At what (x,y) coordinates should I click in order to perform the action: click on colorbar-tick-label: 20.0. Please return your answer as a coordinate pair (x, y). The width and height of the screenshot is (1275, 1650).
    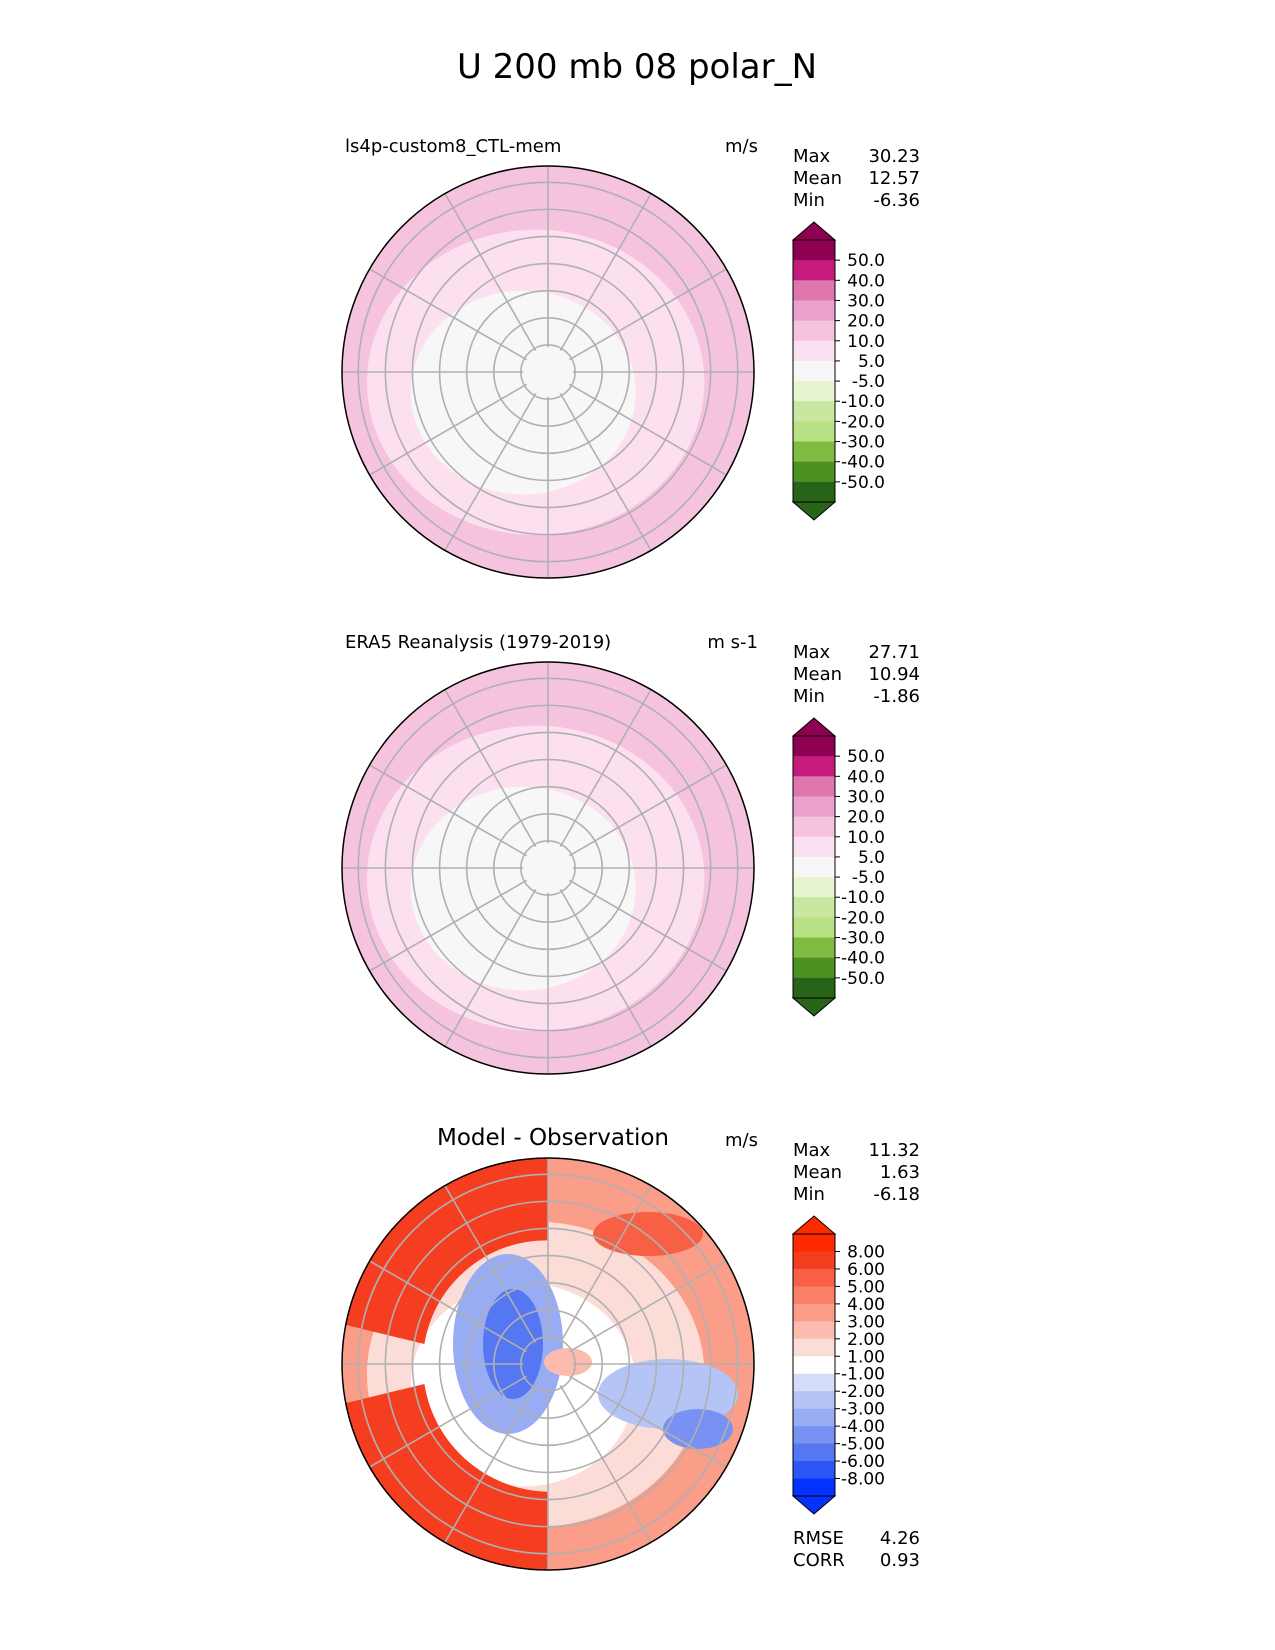
    Looking at the image, I should click on (866, 322).